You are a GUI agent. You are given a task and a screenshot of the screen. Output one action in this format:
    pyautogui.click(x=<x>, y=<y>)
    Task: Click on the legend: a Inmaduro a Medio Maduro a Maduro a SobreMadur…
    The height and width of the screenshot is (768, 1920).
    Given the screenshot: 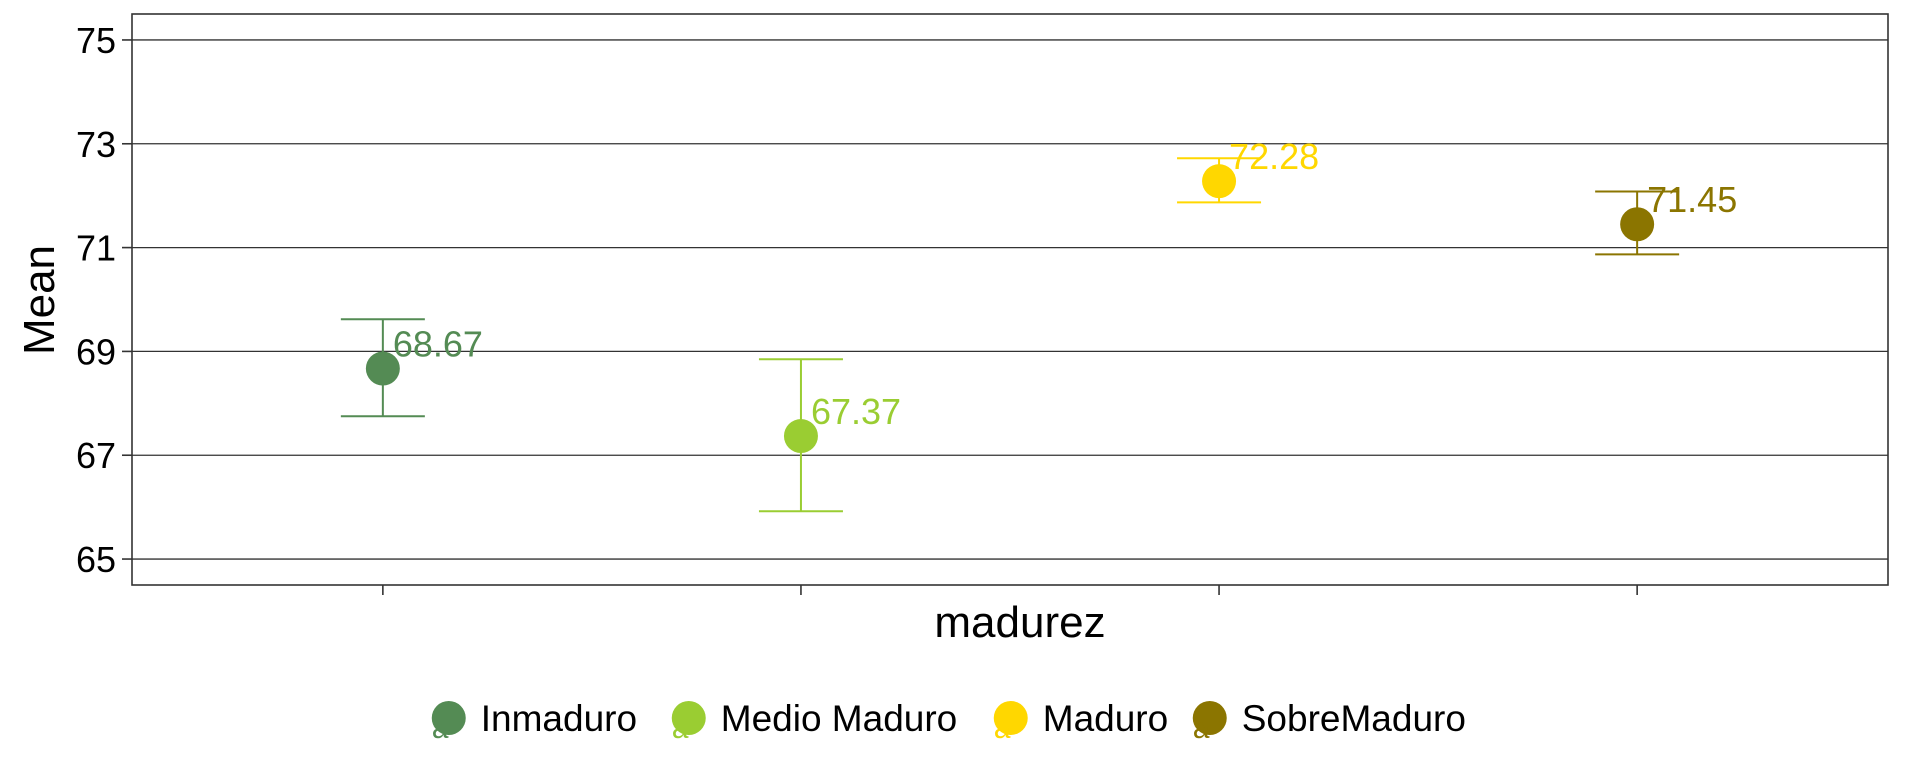 What is the action you would take?
    pyautogui.click(x=948, y=721)
    